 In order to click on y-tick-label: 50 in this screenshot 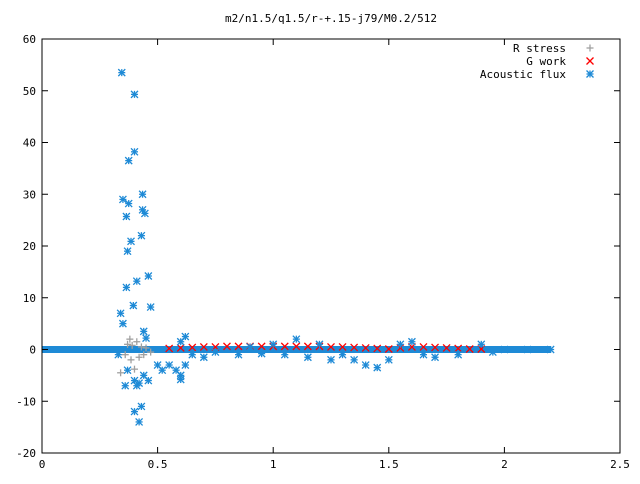, I will do `click(29, 91)`.